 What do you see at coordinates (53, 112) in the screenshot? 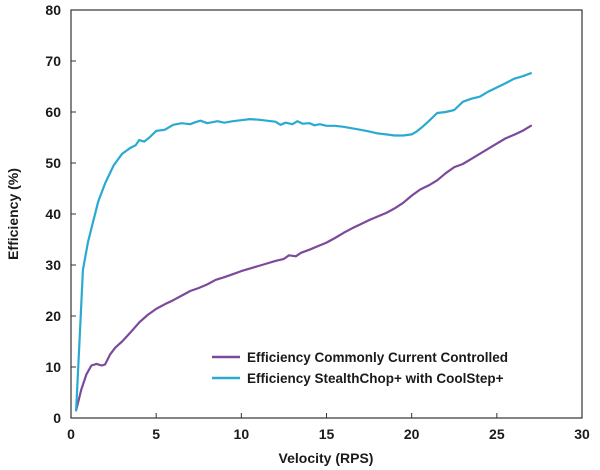
I see `y-tick-label: 60` at bounding box center [53, 112].